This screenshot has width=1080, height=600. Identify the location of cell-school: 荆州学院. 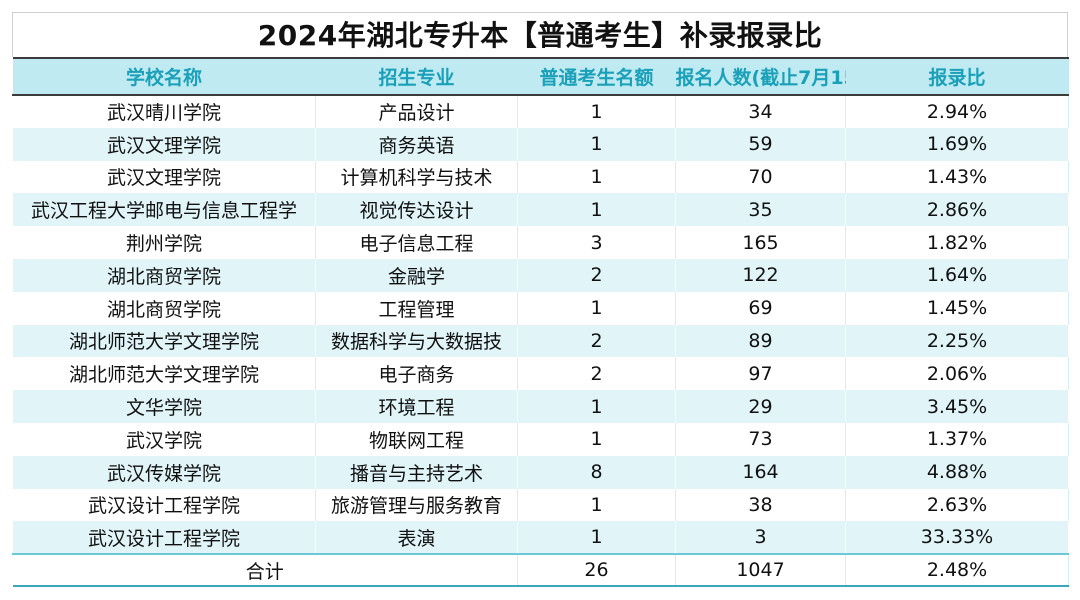
(164, 242).